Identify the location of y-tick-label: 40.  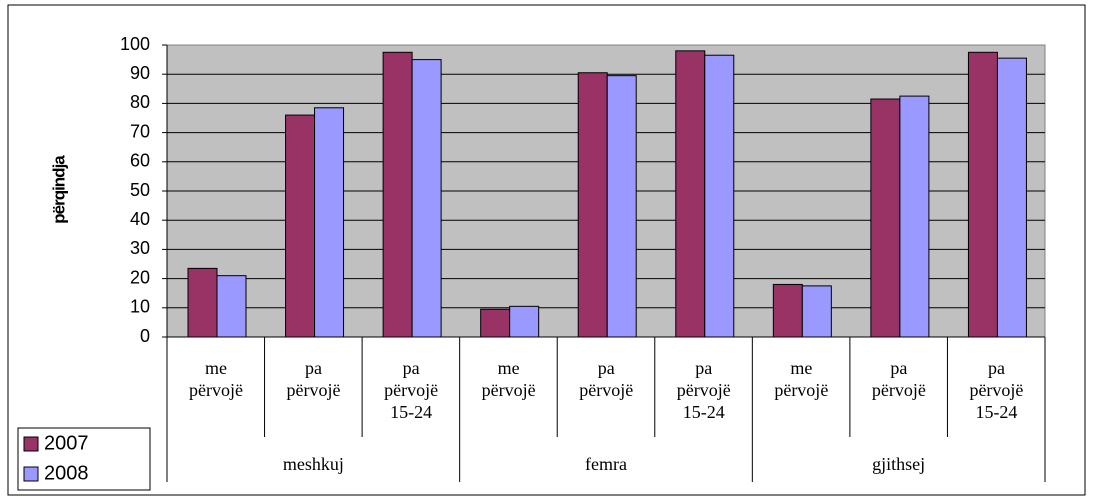
(140, 219).